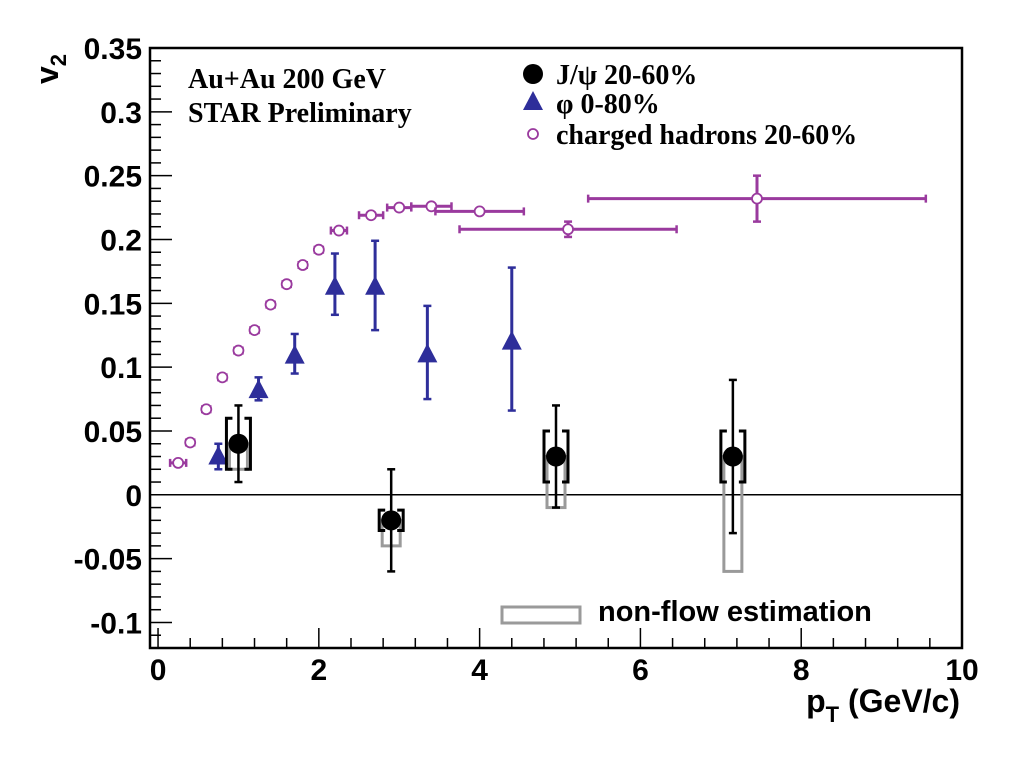  I want to click on nonflow-legend-label: non-flow estimation, so click(735, 612).